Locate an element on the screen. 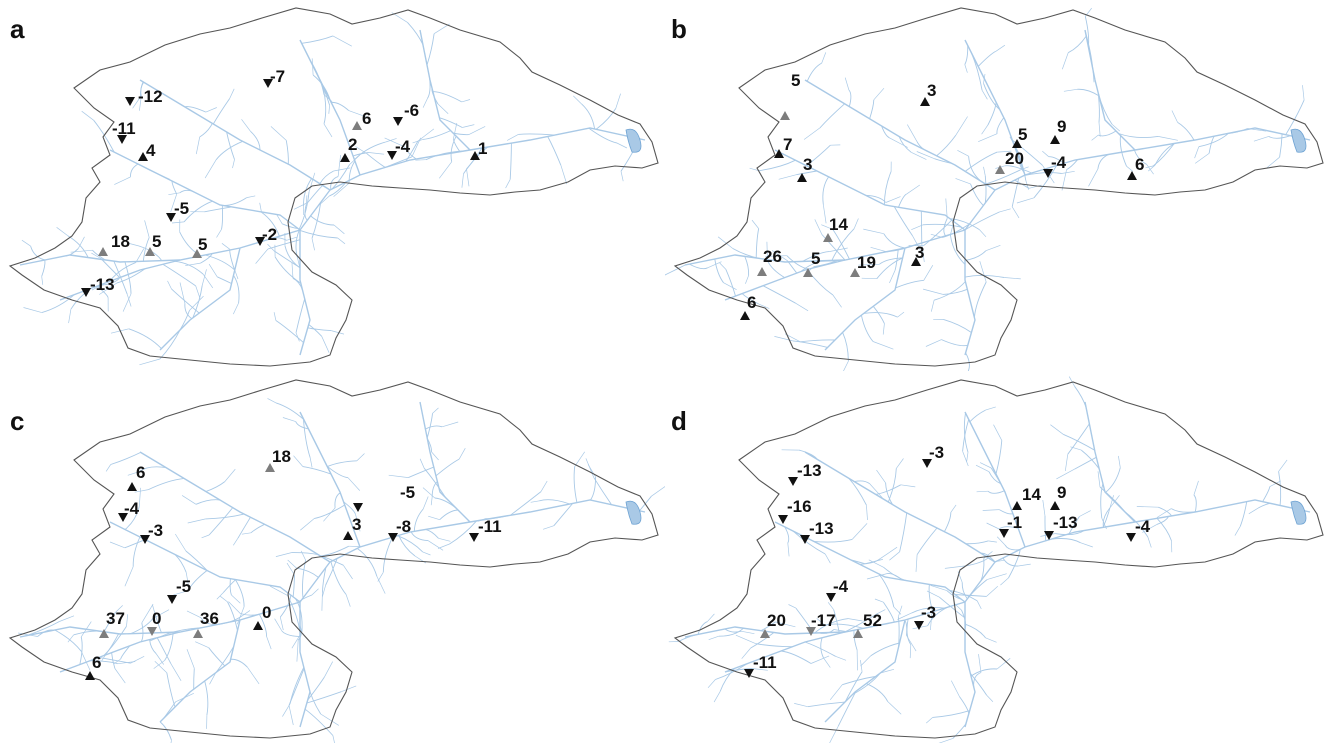  station-value: -5 is located at coordinates (184, 586).